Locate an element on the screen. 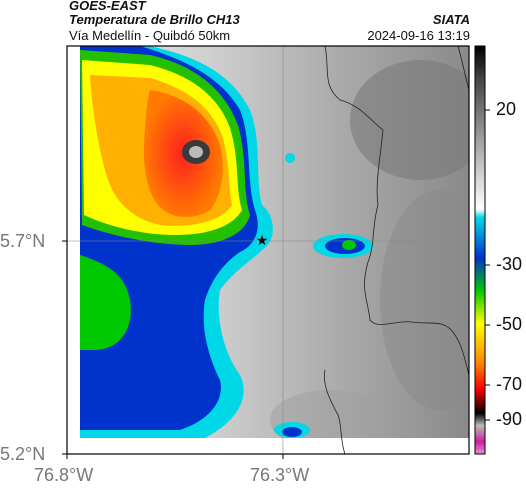 The height and width of the screenshot is (491, 526). lon-tick: 76.8°W is located at coordinates (64, 475).